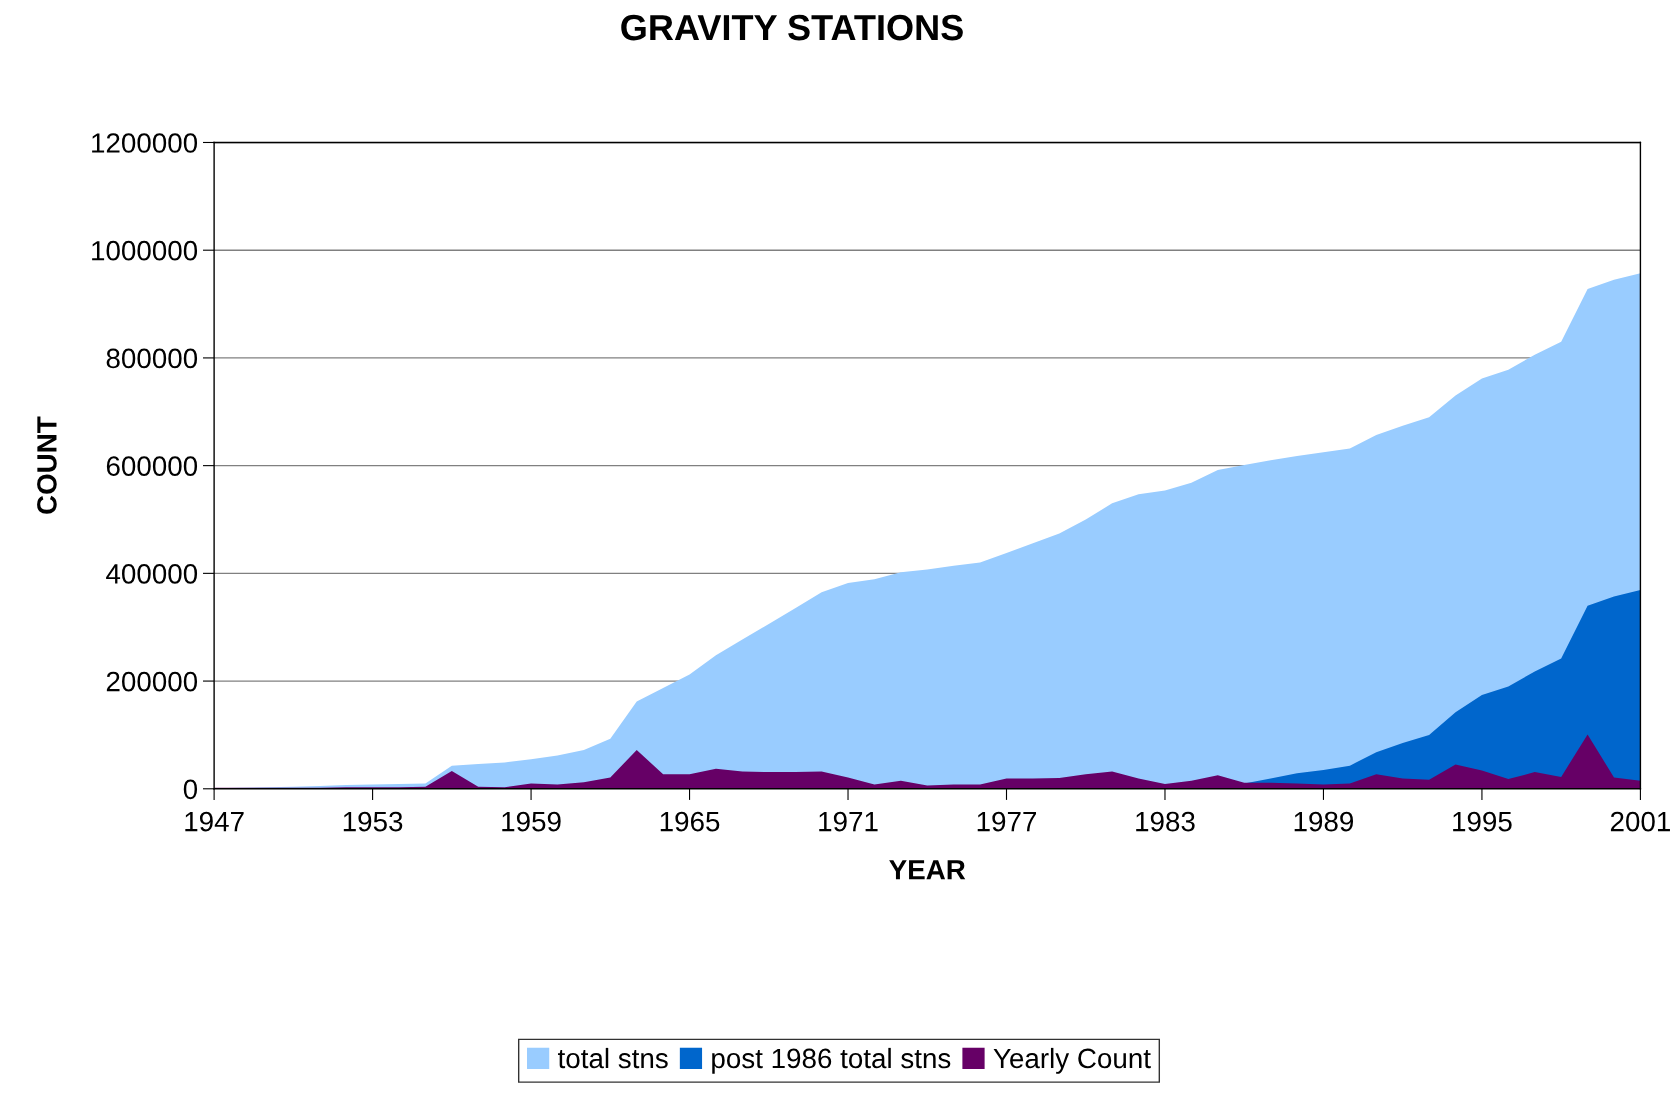 This screenshot has height=1096, width=1678. What do you see at coordinates (152, 681) in the screenshot?
I see `y-tick-label: 200000` at bounding box center [152, 681].